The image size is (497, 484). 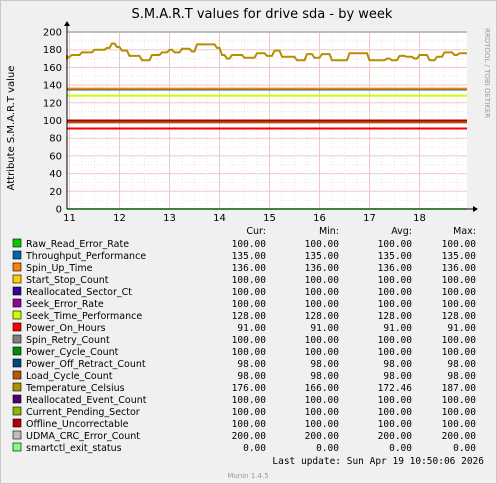 What do you see at coordinates (395, 388) in the screenshot?
I see `legend-value-avg: 172.46` at bounding box center [395, 388].